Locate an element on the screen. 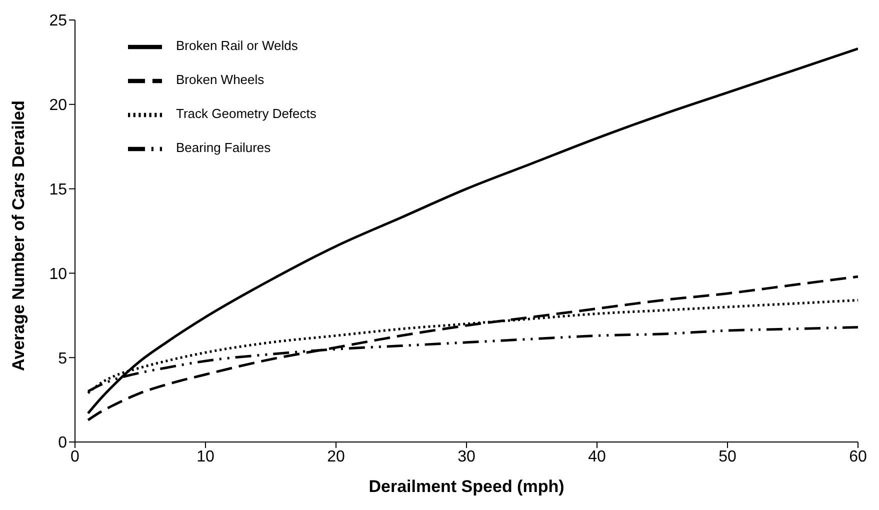 The image size is (879, 510). y-axis-title: Average Number of Cars Derailed is located at coordinates (18, 235).